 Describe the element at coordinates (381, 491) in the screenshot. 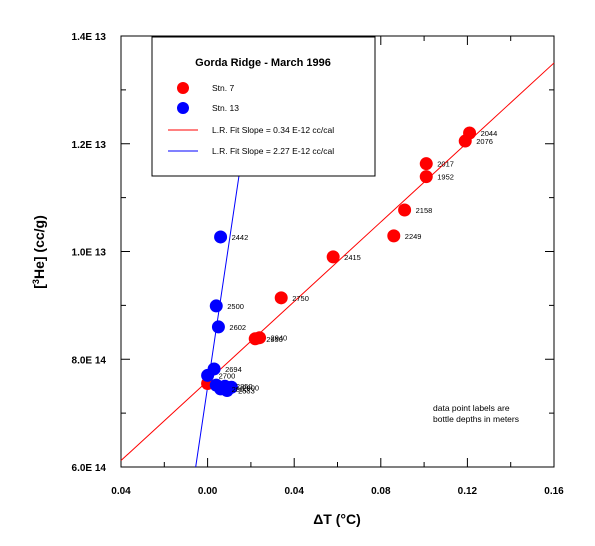

I see `x-tick-label: 0.08` at that location.